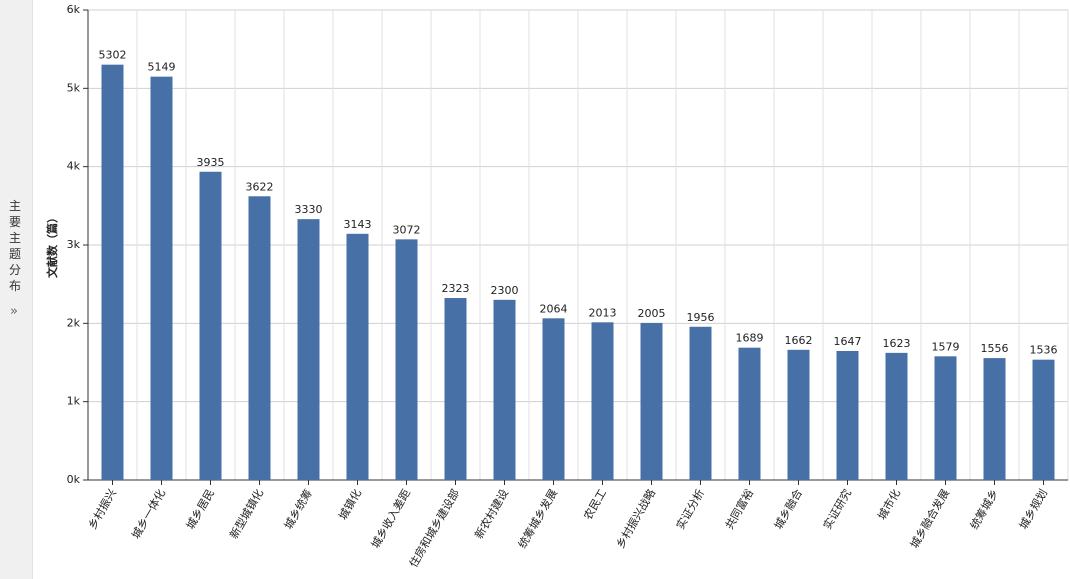 This screenshot has width=1070, height=579. Describe the element at coordinates (594, 505) in the screenshot. I see `x-tick-label: 农民工` at that location.